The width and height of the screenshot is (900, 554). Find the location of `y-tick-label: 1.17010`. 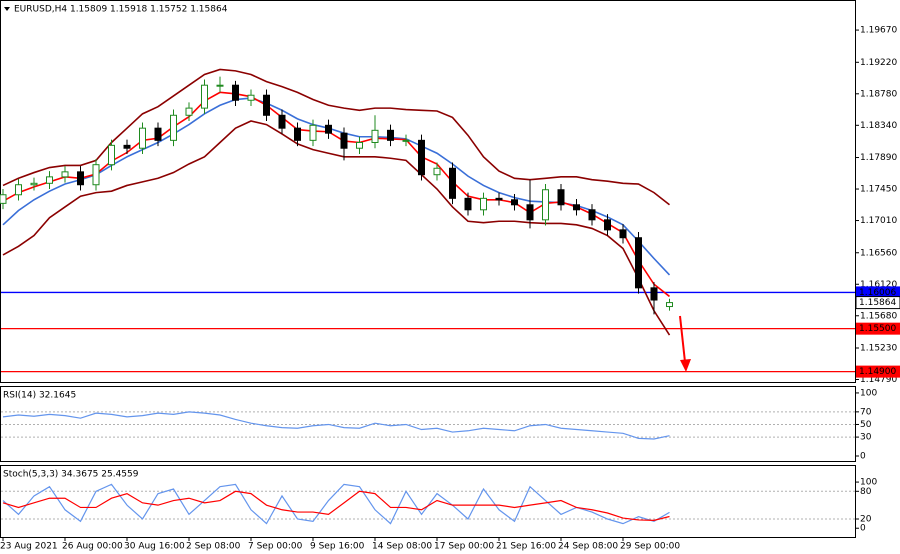

y-tick-label: 1.17010 is located at coordinates (878, 221).